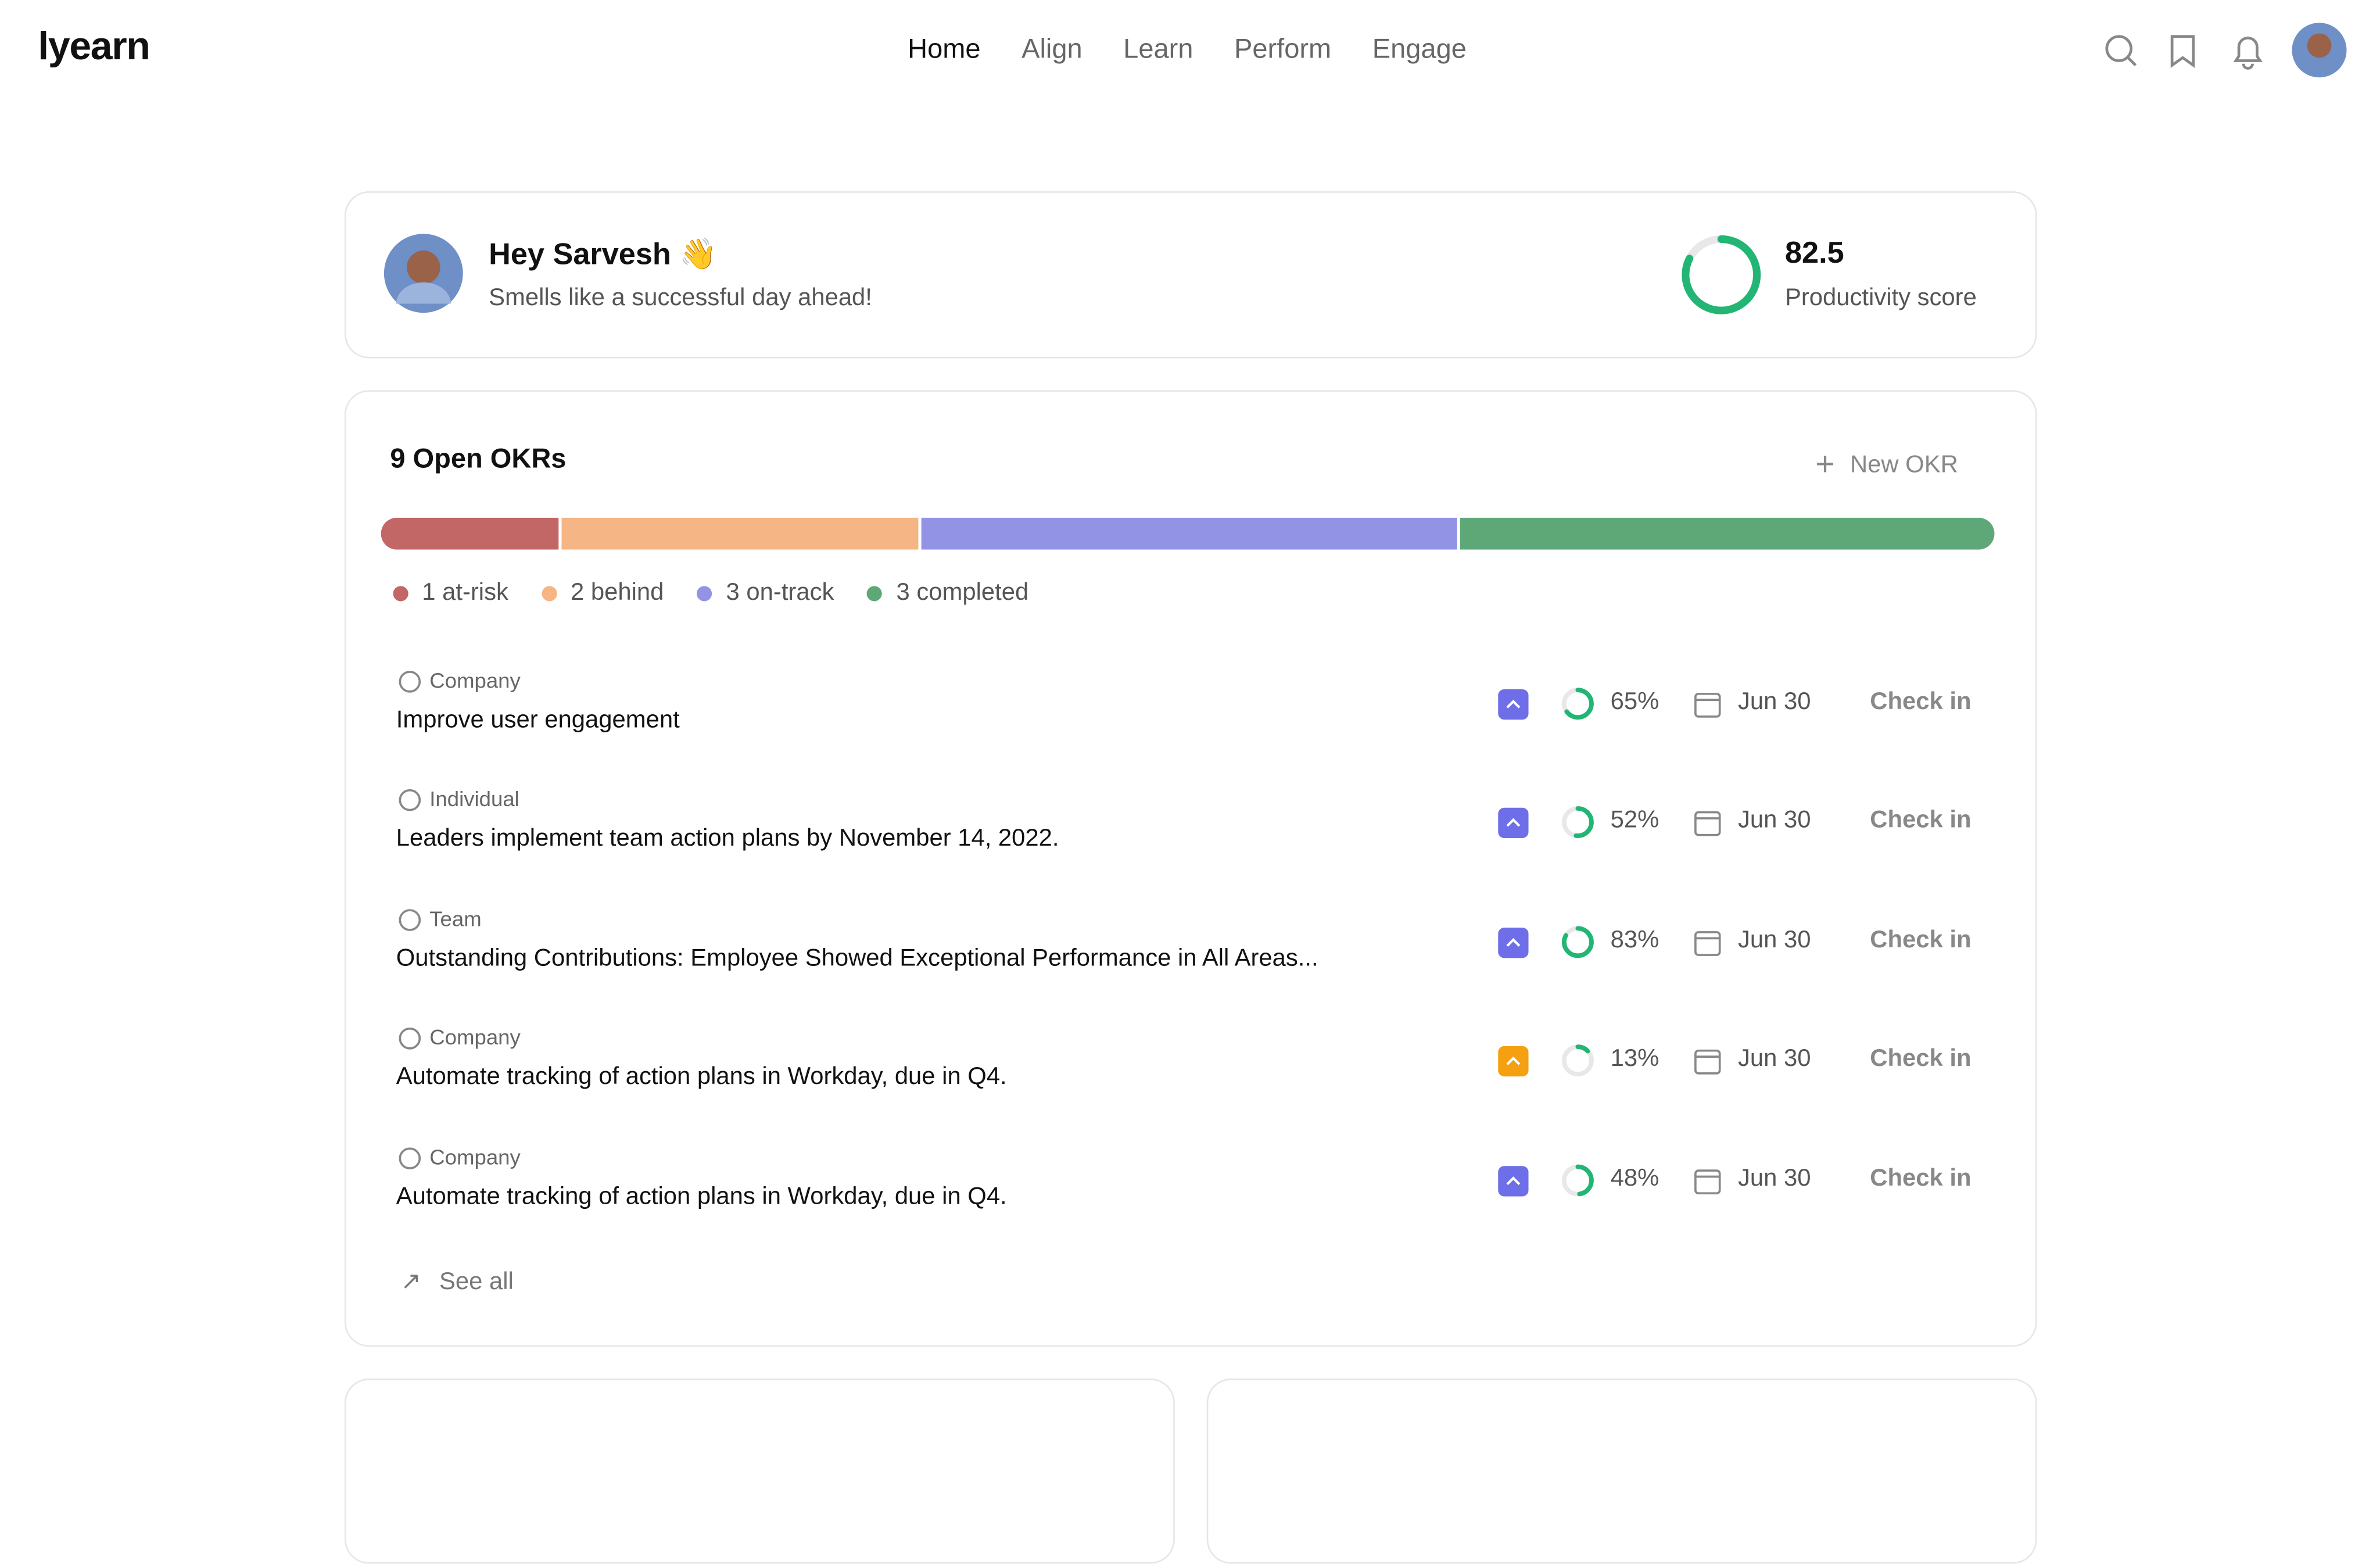 The width and height of the screenshot is (2380, 1564). Describe the element at coordinates (451, 594) in the screenshot. I see `legend-item: 1 at-risk` at that location.